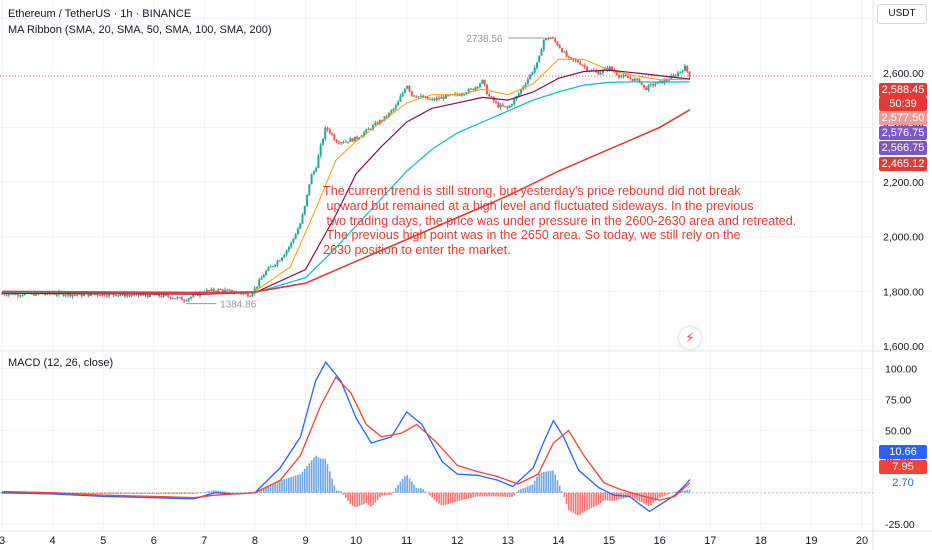 The width and height of the screenshot is (932, 550). I want to click on time-tick-label: 20, so click(862, 541).